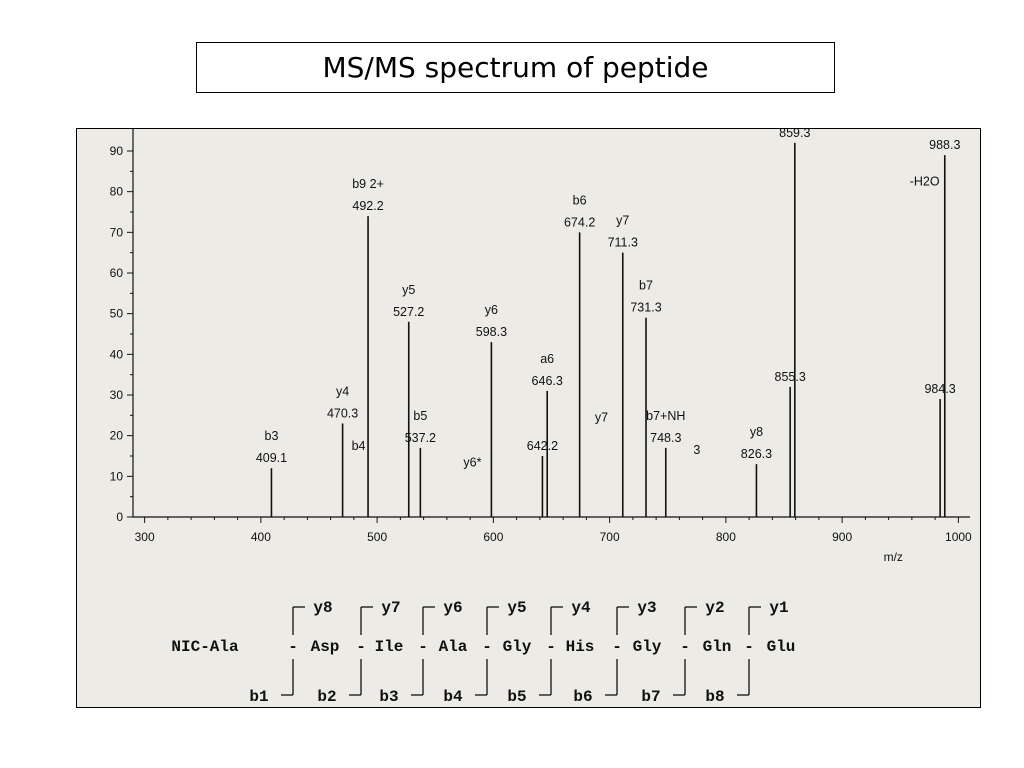  I want to click on slide-title: MS/MS spectrum of peptide, so click(515, 67).